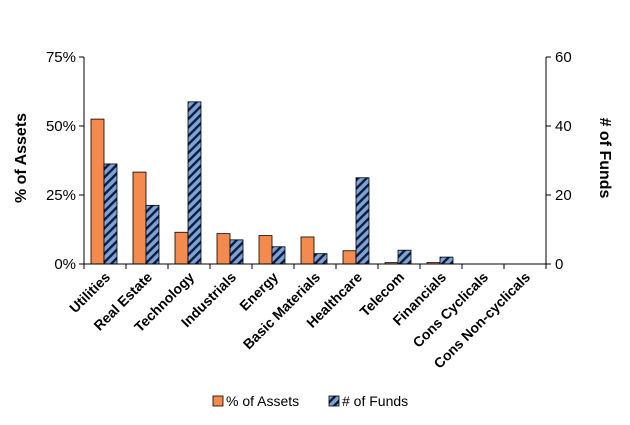 Image resolution: width=630 pixels, height=425 pixels. What do you see at coordinates (334, 401) in the screenshot?
I see `legend-swatch-funds` at bounding box center [334, 401].